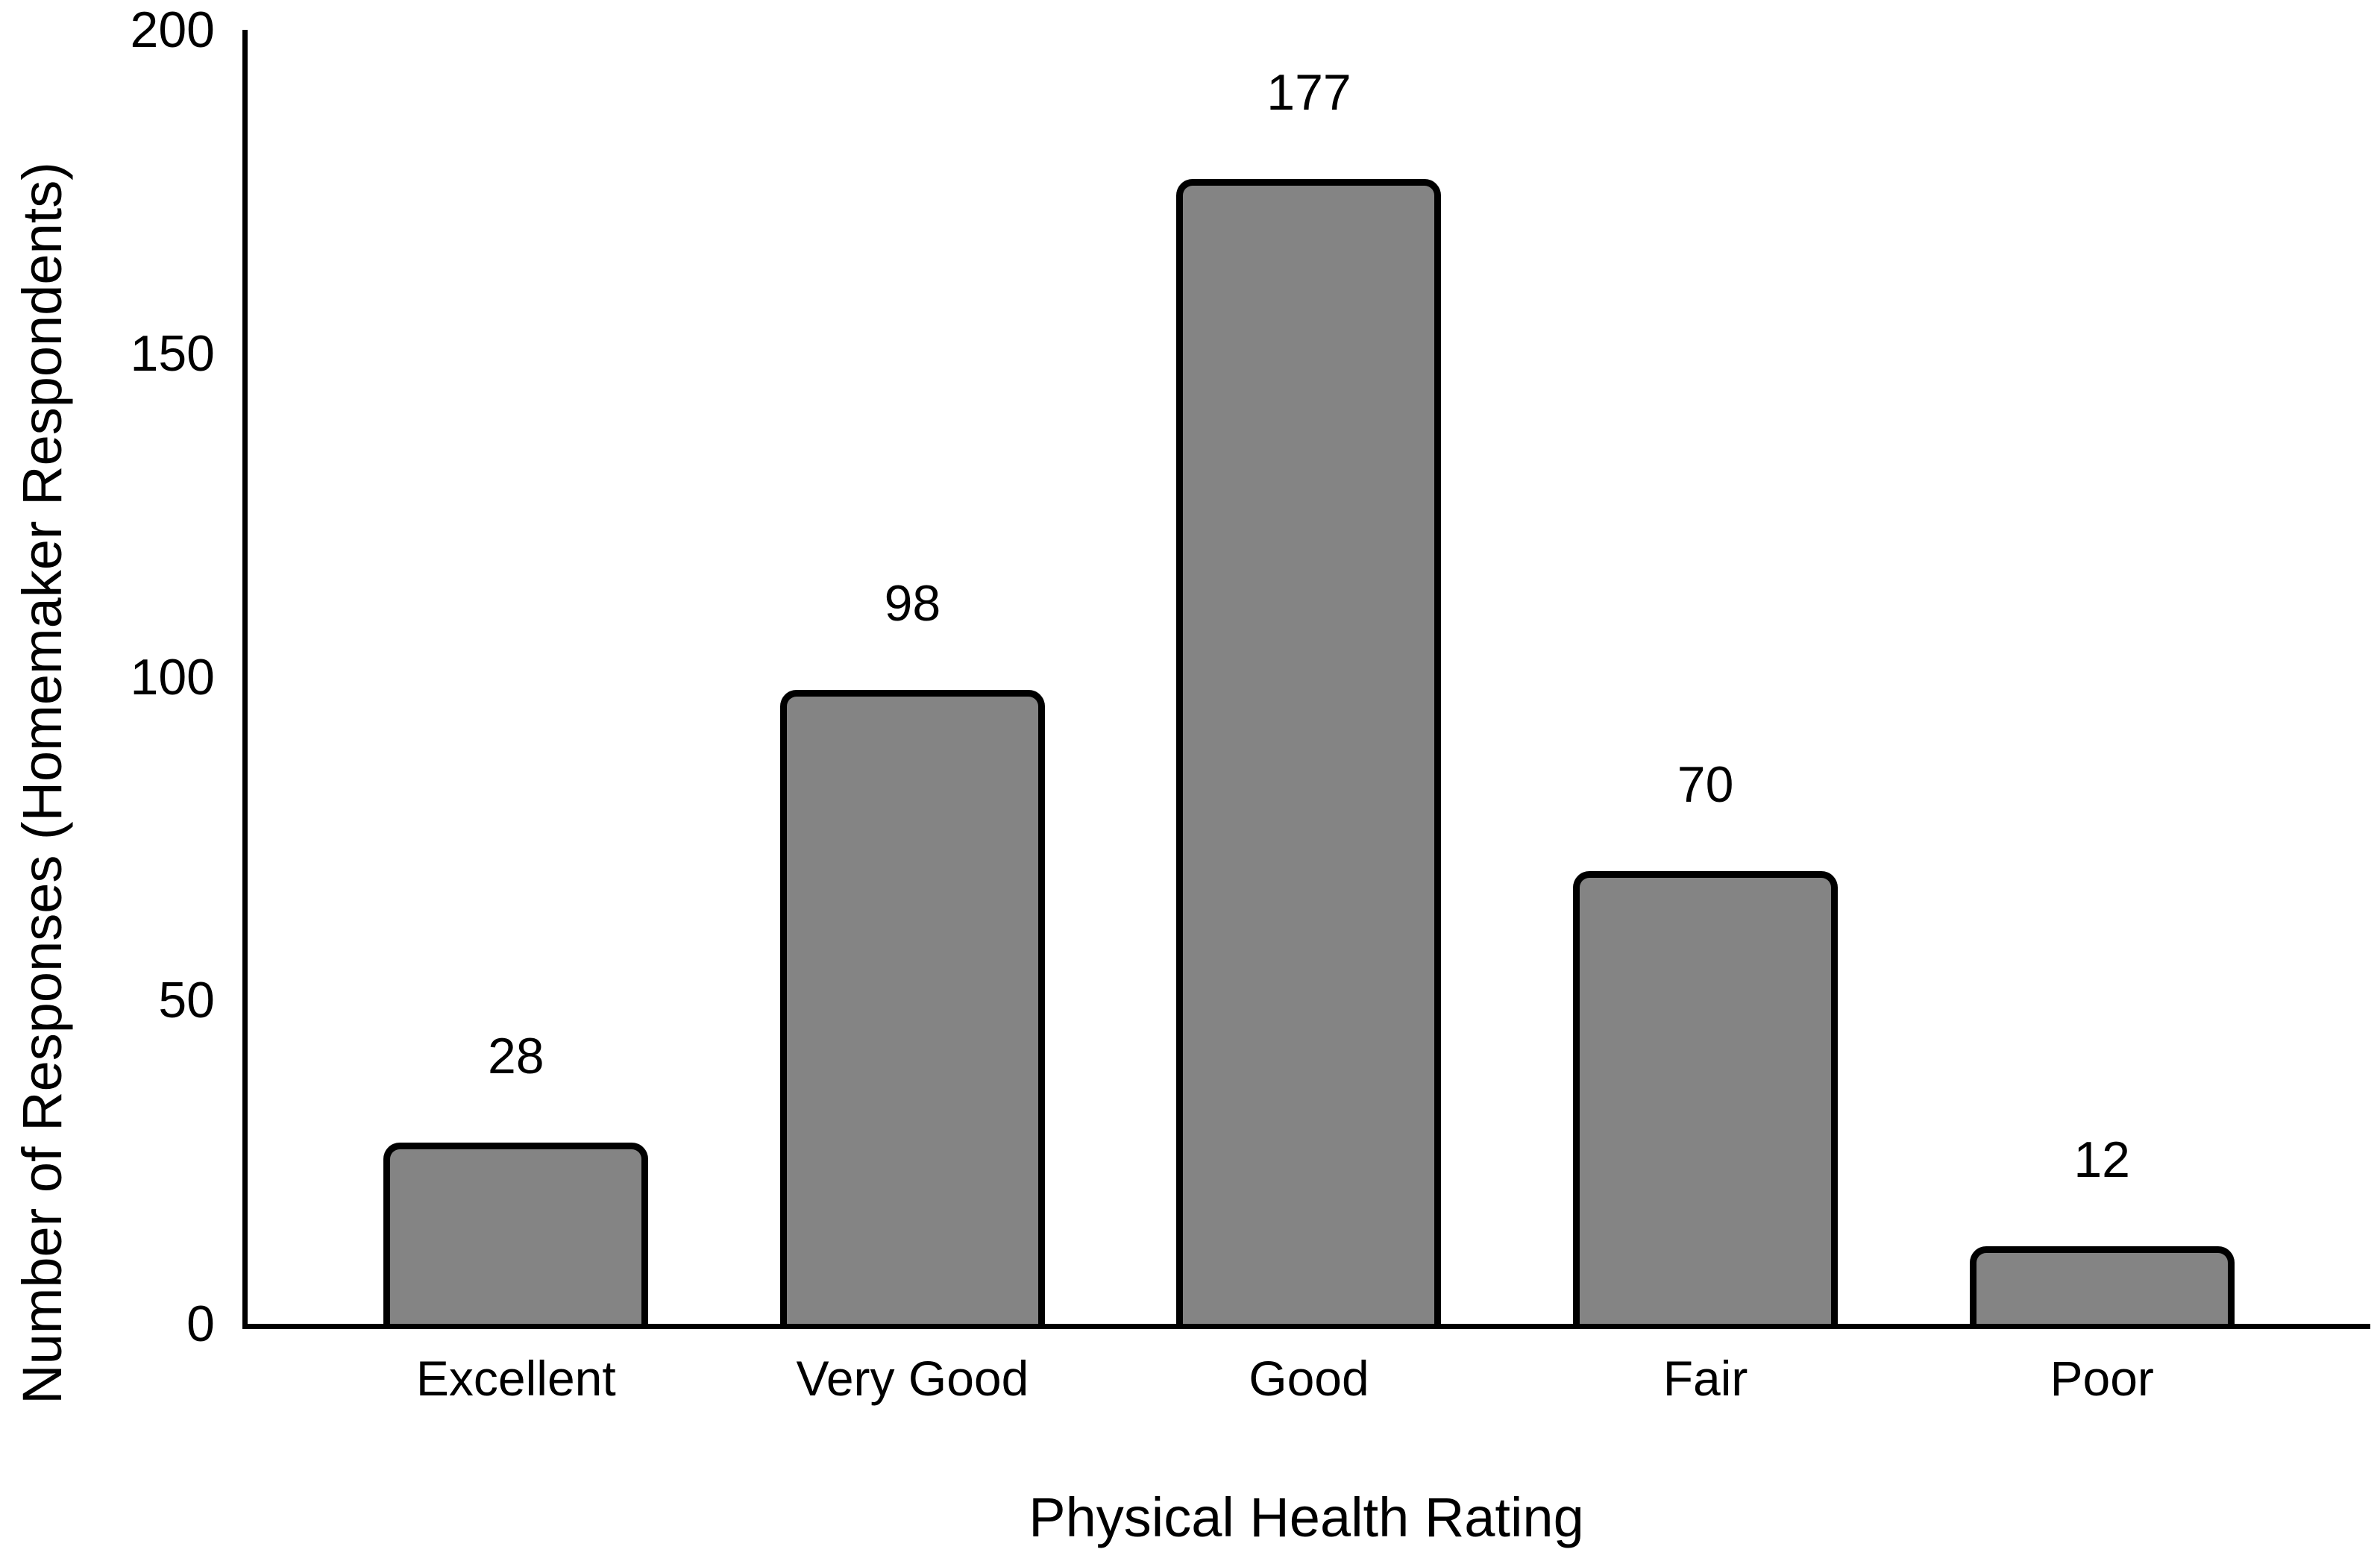 The height and width of the screenshot is (1561, 2380). What do you see at coordinates (1705, 1378) in the screenshot?
I see `x-category-label: Fair` at bounding box center [1705, 1378].